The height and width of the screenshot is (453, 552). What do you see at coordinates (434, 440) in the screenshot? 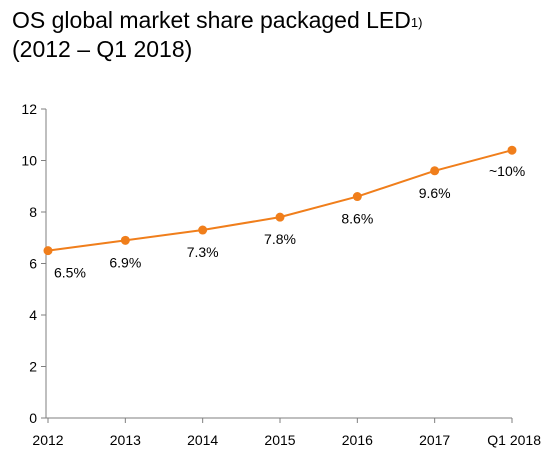
I see `x-tick-label: 2017` at bounding box center [434, 440].